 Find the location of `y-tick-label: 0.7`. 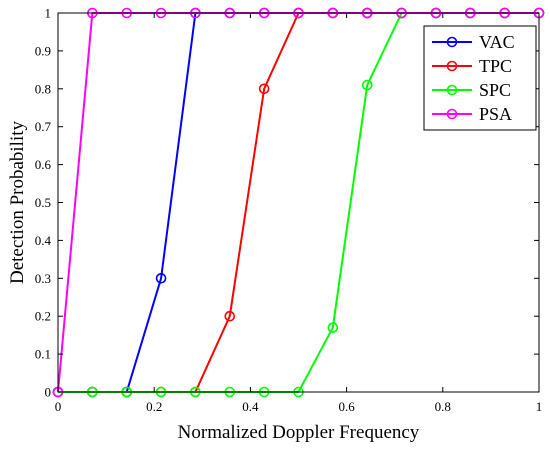

y-tick-label: 0.7 is located at coordinates (43, 126).